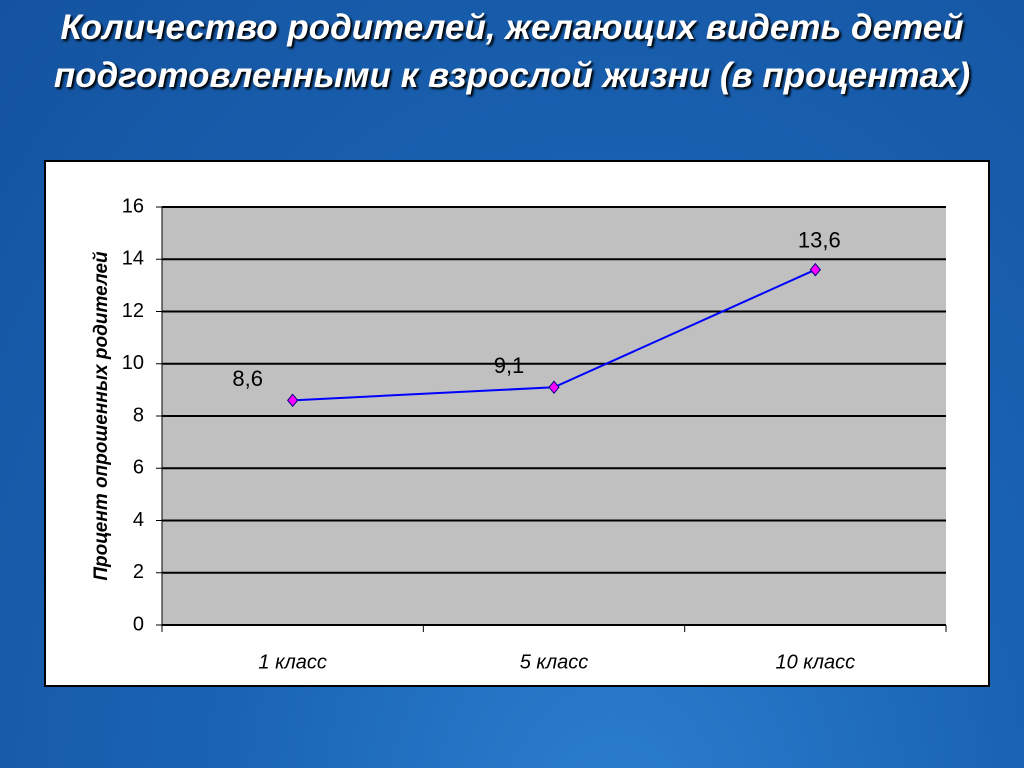  What do you see at coordinates (509, 365) in the screenshot?
I see `data-label: 9,1` at bounding box center [509, 365].